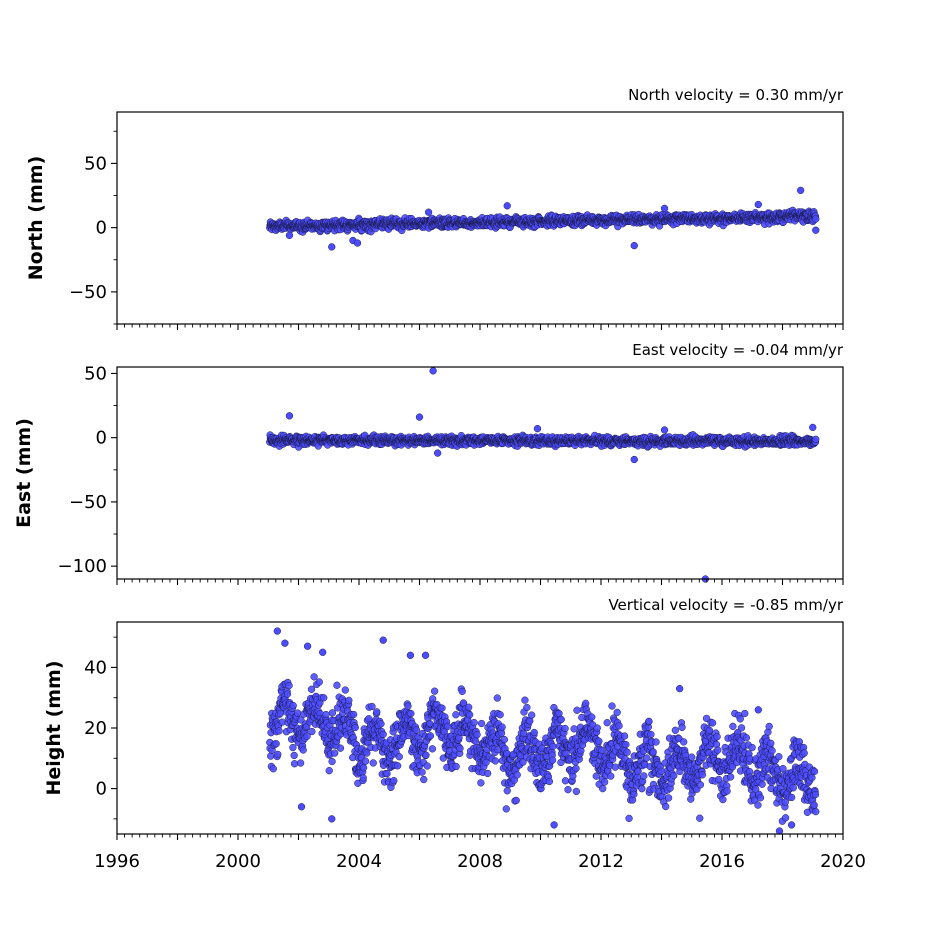  What do you see at coordinates (24, 473) in the screenshot?
I see `east-y-axis-label: East (mm)` at bounding box center [24, 473].